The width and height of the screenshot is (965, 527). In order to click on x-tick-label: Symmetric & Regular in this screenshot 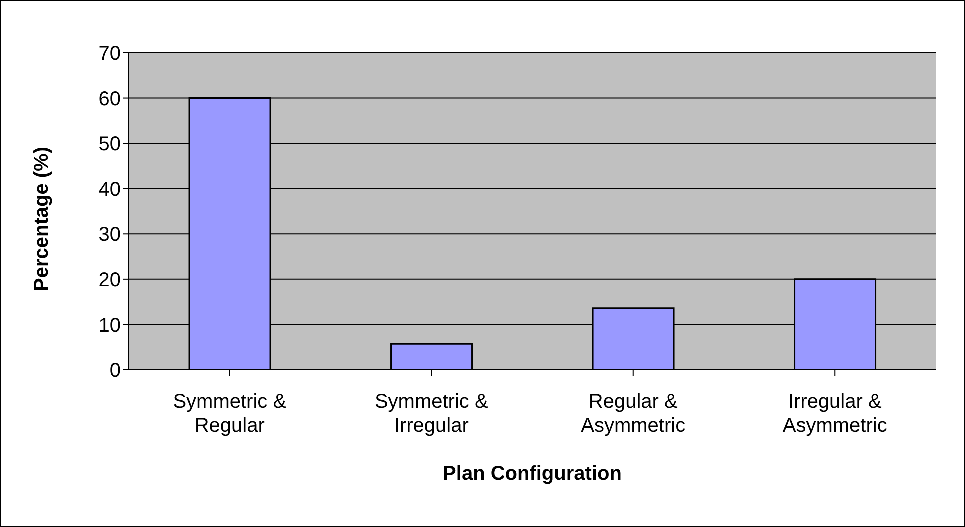, I will do `click(230, 414)`.